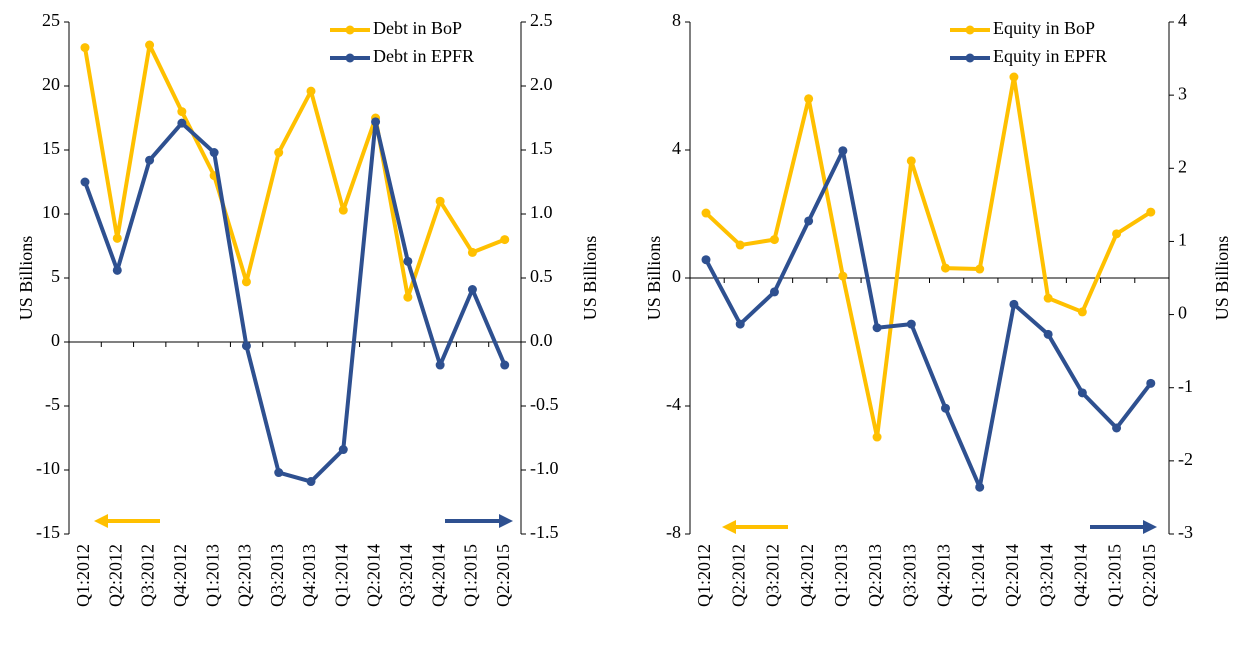 The height and width of the screenshot is (651, 1241). Describe the element at coordinates (1182, 20) in the screenshot. I see `y2-tick-label: 4` at that location.